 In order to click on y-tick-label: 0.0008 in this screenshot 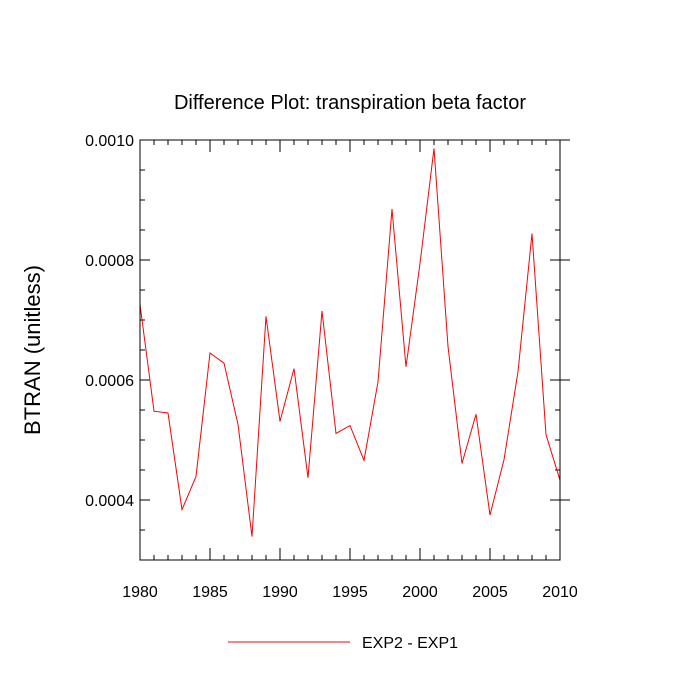, I will do `click(109, 261)`.